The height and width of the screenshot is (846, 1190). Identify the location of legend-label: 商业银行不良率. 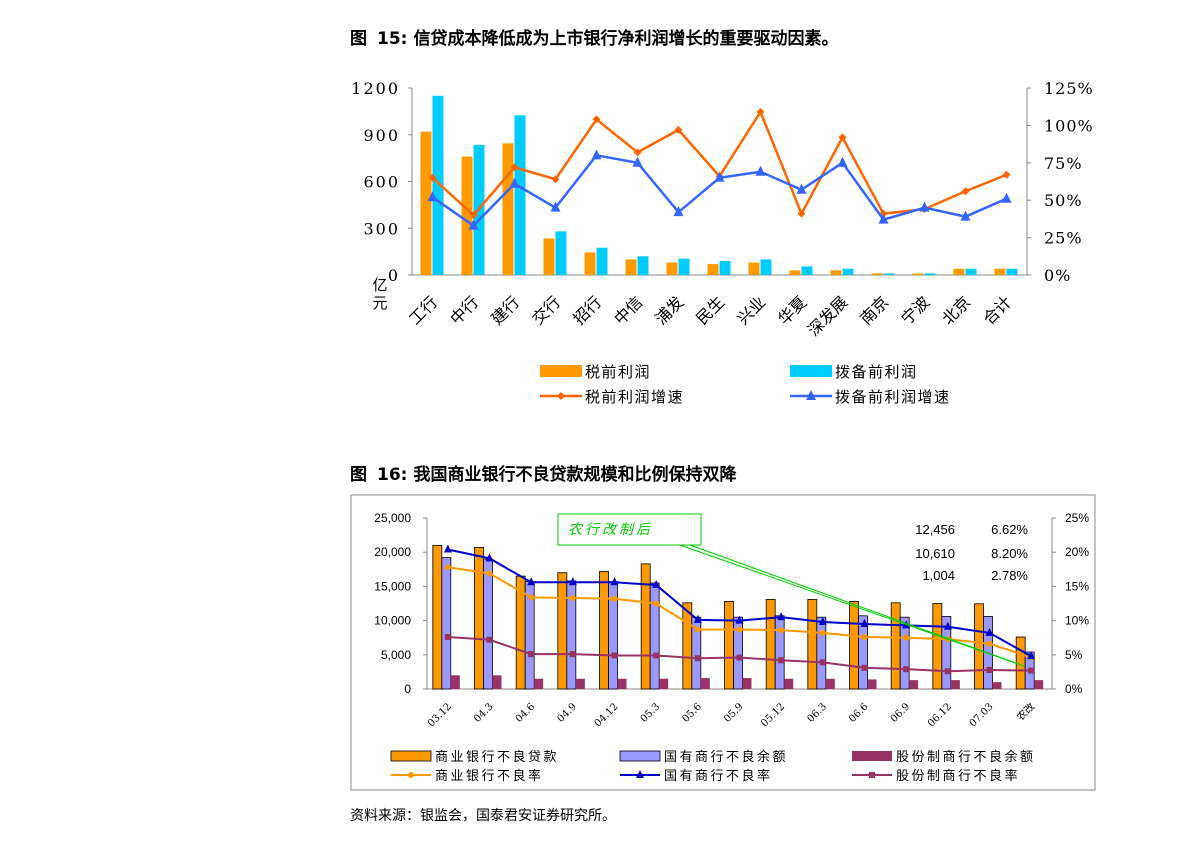
(489, 776).